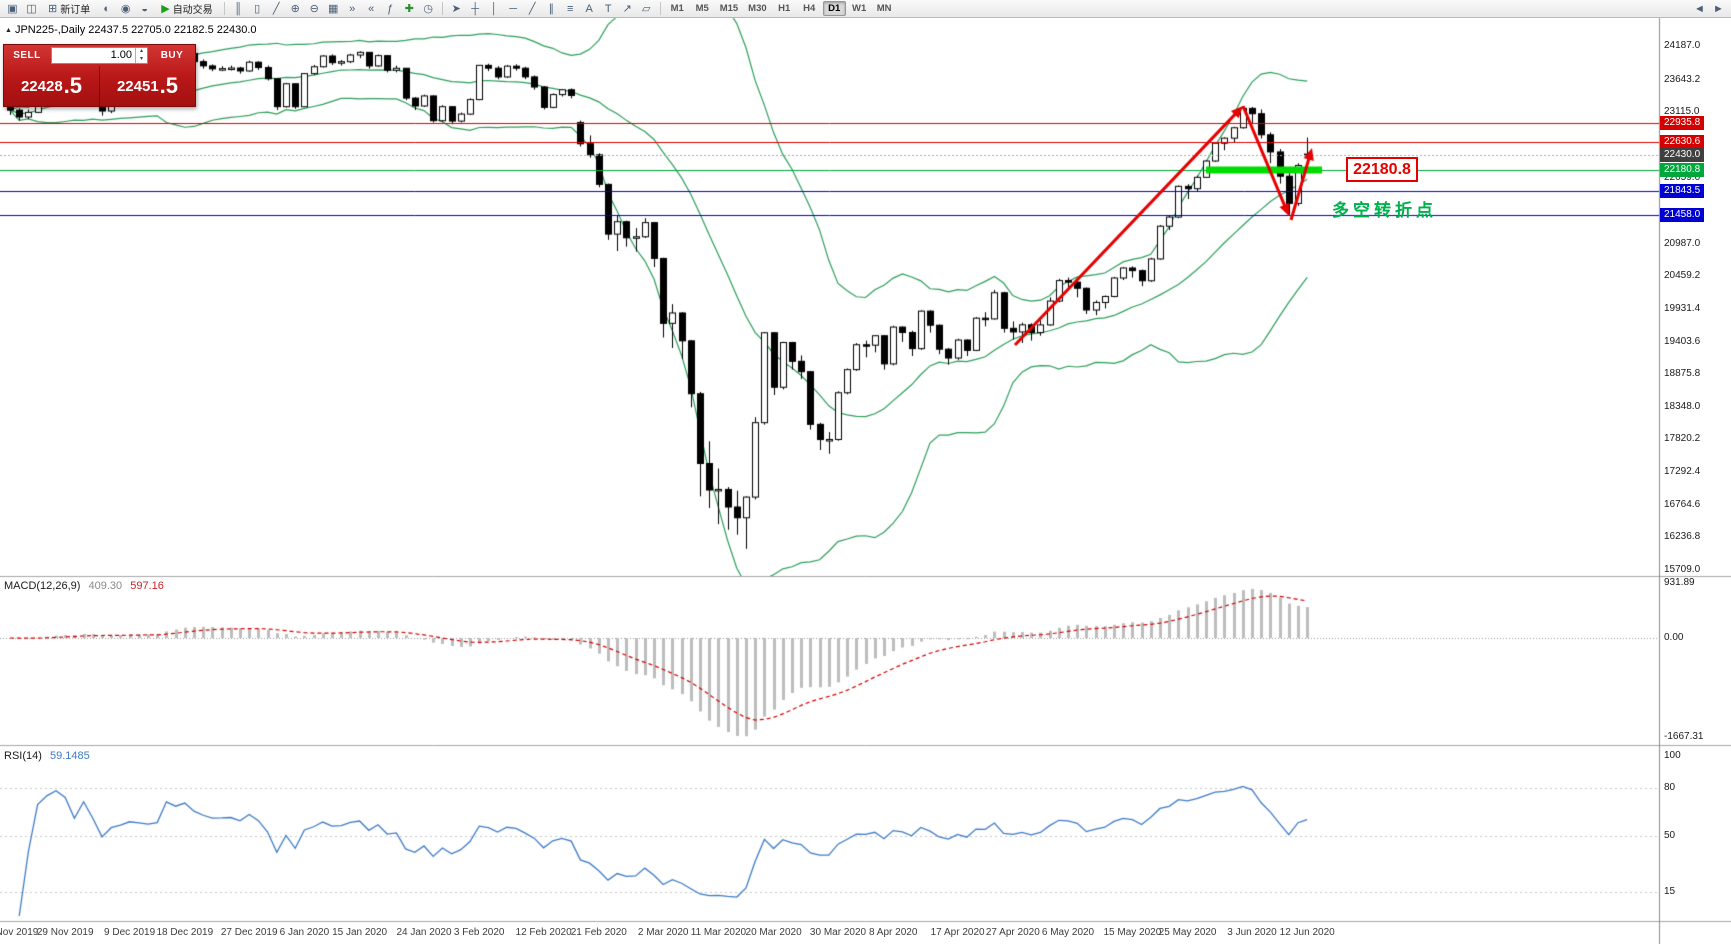 The image size is (1731, 944). What do you see at coordinates (75, 10) in the screenshot?
I see `new-order-label: 新订单` at bounding box center [75, 10].